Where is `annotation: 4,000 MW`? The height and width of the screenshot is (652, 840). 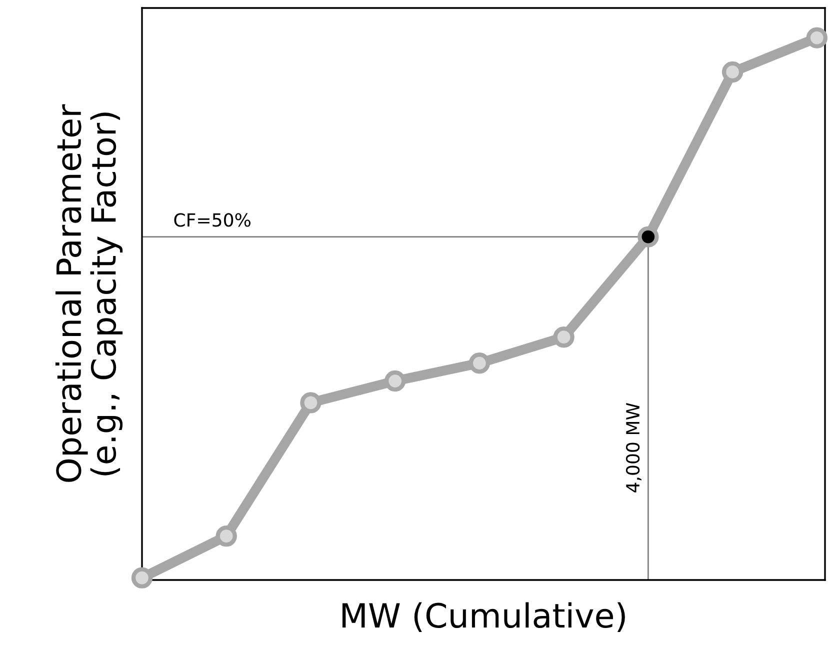 annotation: 4,000 MW is located at coordinates (634, 447).